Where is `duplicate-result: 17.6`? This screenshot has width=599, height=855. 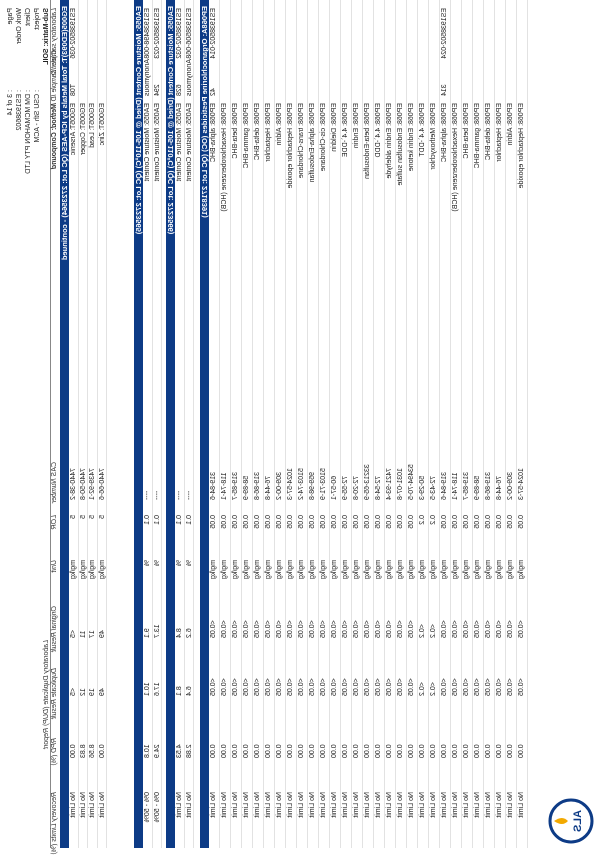
duplicate-result: 17.6 is located at coordinates (157, 689).